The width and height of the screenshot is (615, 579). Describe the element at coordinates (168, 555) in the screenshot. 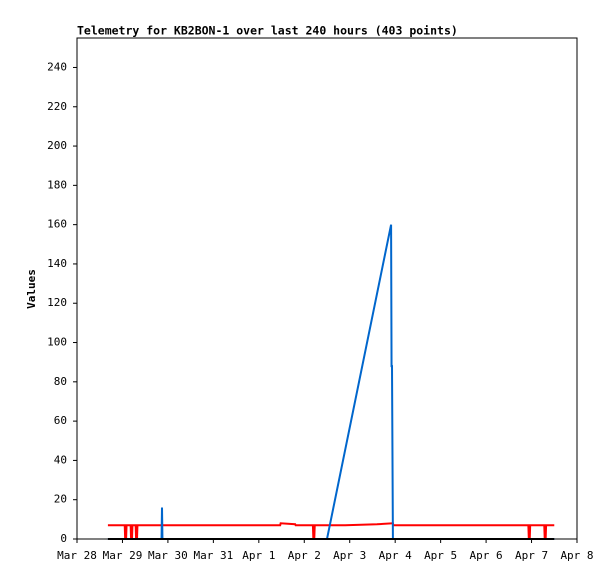

I see `x-tick-label: Mar 30` at that location.